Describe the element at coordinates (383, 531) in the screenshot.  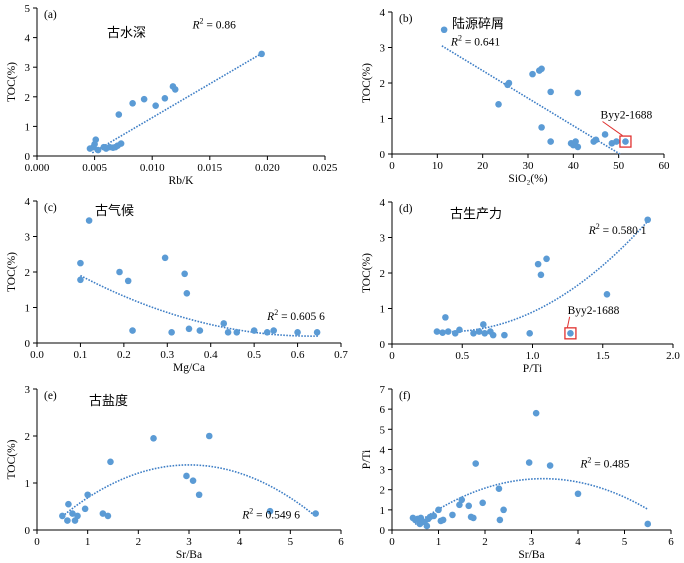
I see `chart-f-y-tick-label: 0` at that location.